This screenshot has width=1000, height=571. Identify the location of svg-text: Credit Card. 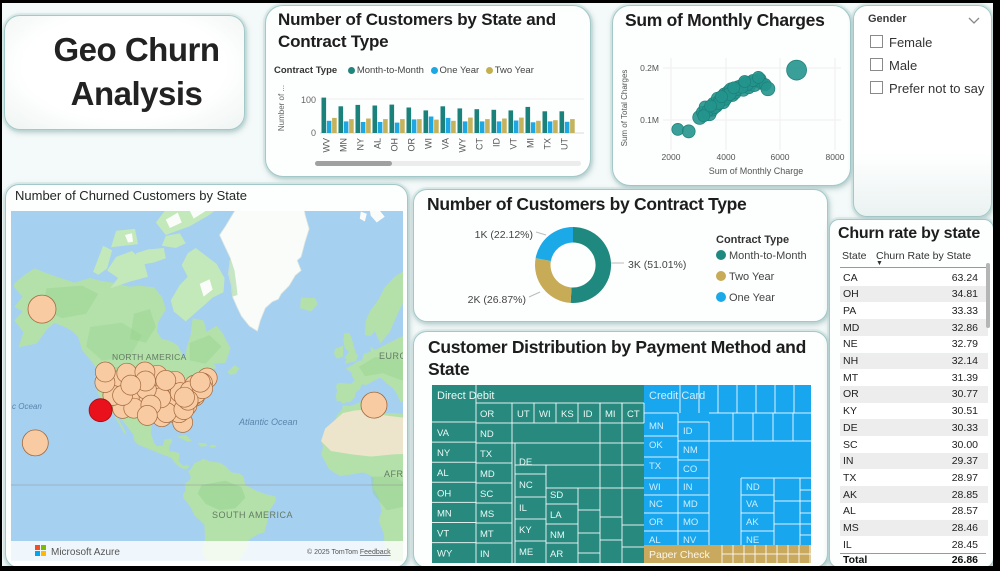
(677, 396).